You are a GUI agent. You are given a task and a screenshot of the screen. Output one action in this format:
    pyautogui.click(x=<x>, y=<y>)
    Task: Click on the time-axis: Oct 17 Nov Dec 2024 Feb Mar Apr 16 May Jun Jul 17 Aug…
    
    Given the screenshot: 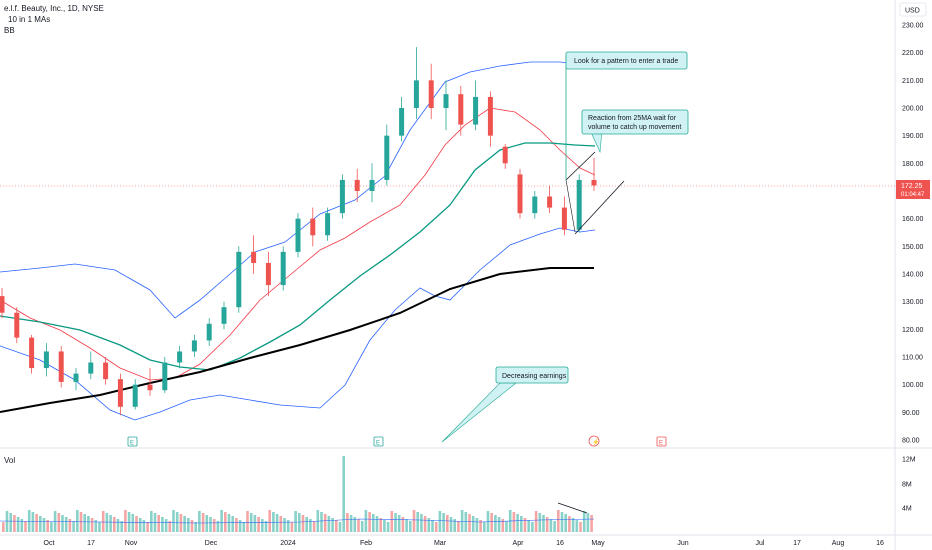 What is the action you would take?
    pyautogui.click(x=464, y=543)
    